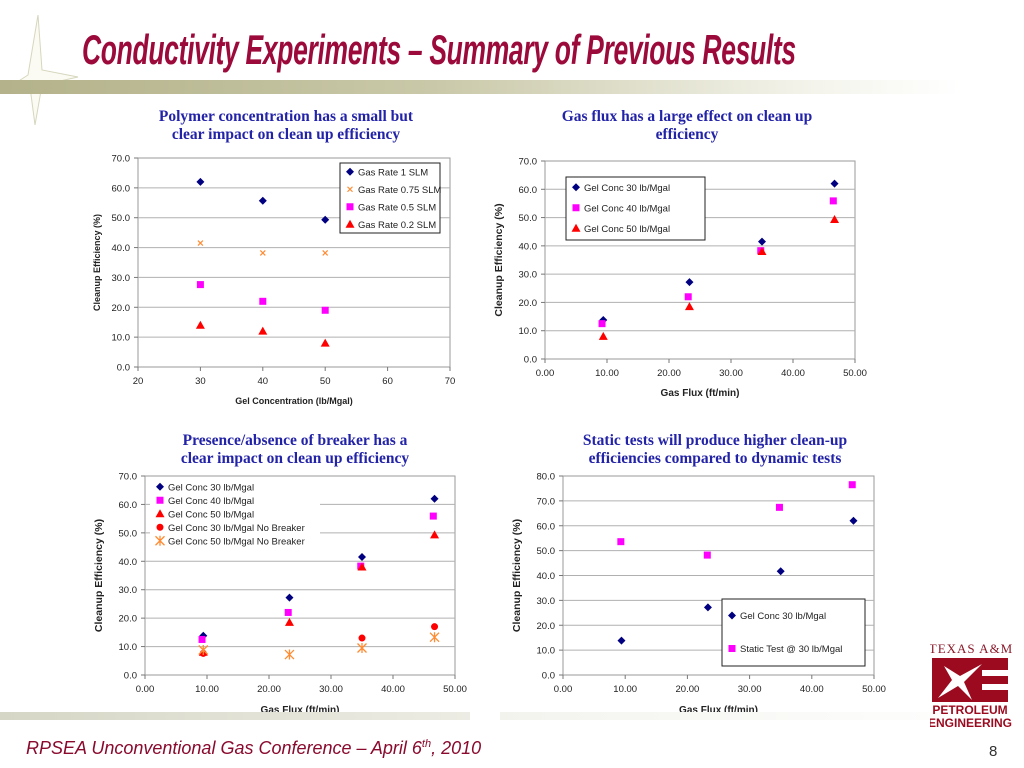 This screenshot has height=768, width=1024. I want to click on x-tick-label: 50, so click(325, 381).